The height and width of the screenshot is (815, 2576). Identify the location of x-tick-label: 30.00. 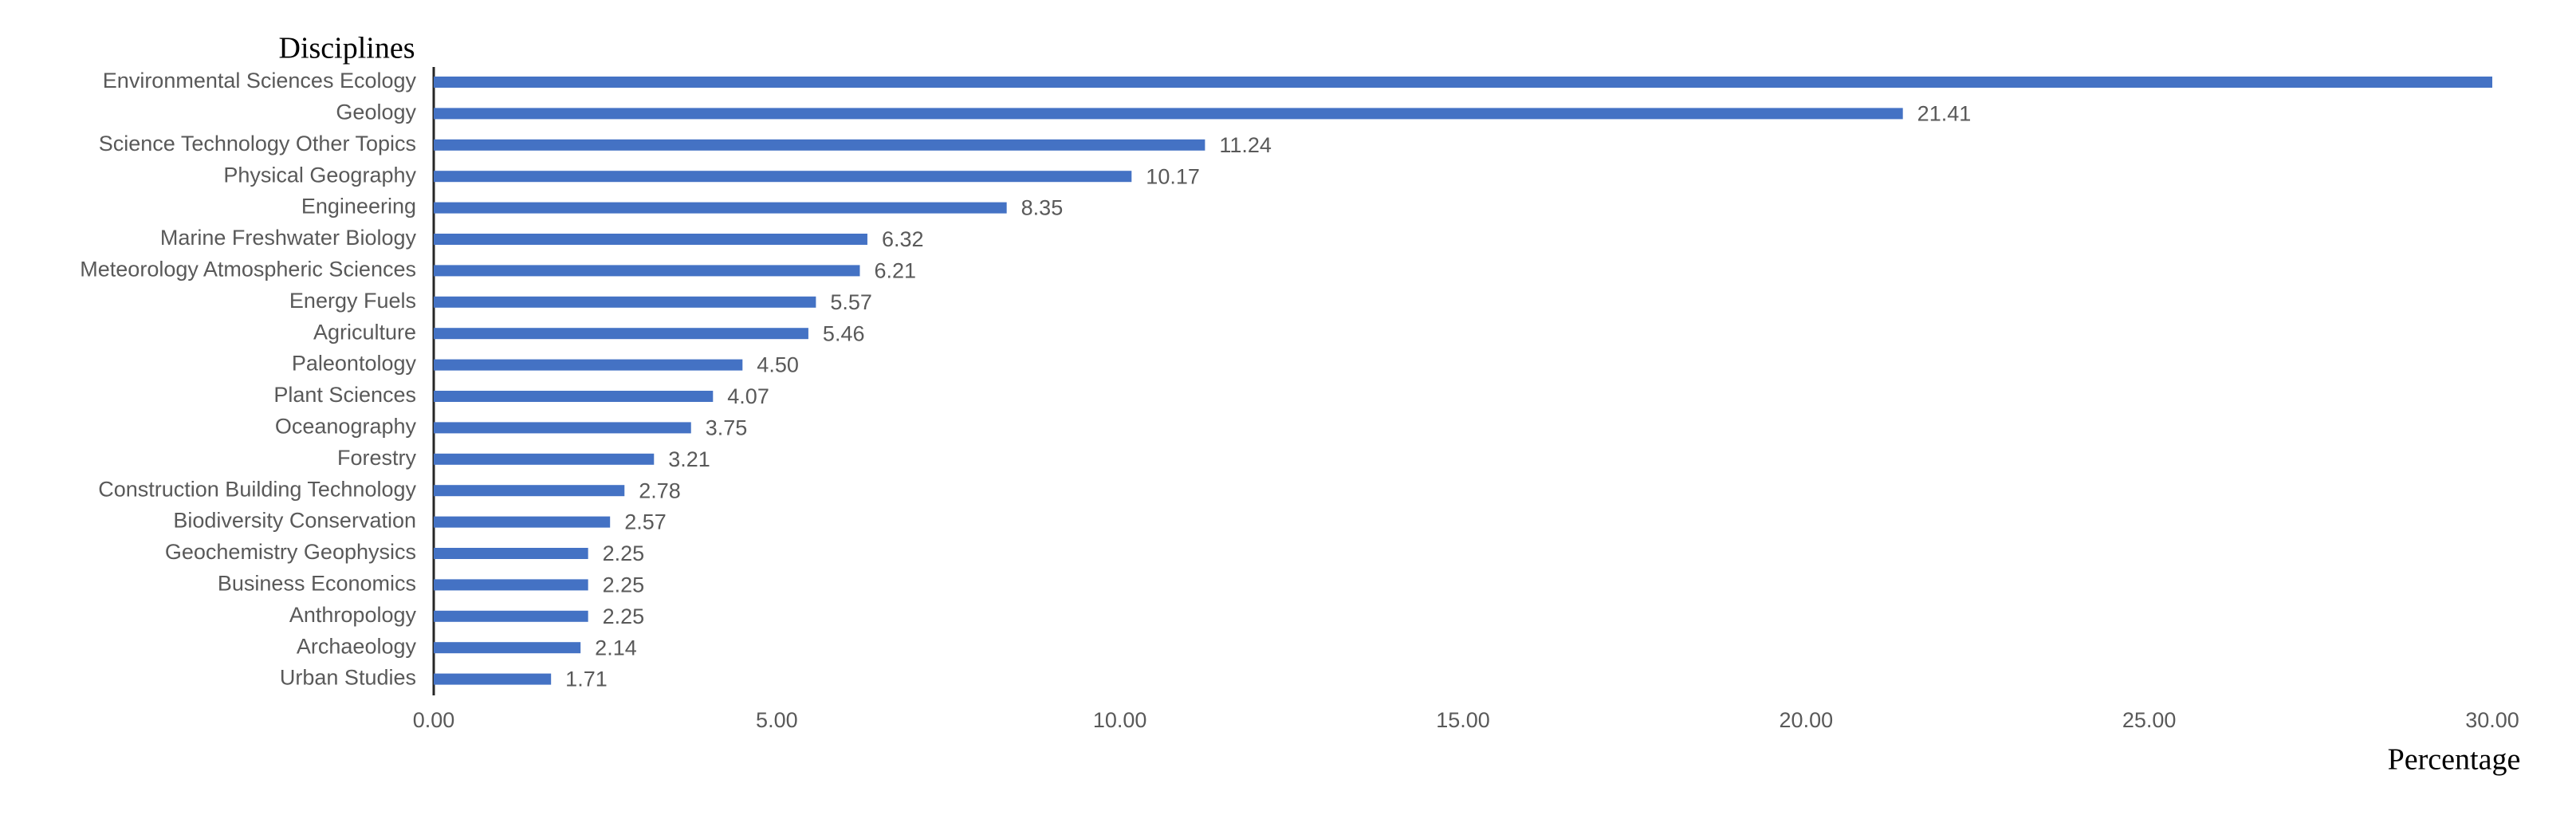
(2492, 720).